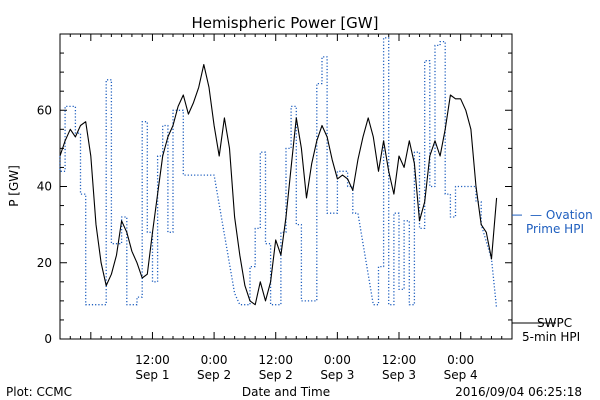  I want to click on footer-credit: Plot: CCMC, so click(39, 392).